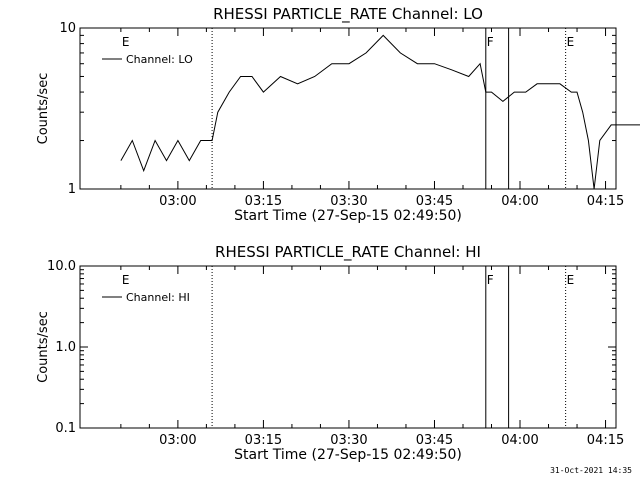 This screenshot has height=480, width=640. Describe the element at coordinates (65, 347) in the screenshot. I see `y-tick-label: 1.0` at that location.